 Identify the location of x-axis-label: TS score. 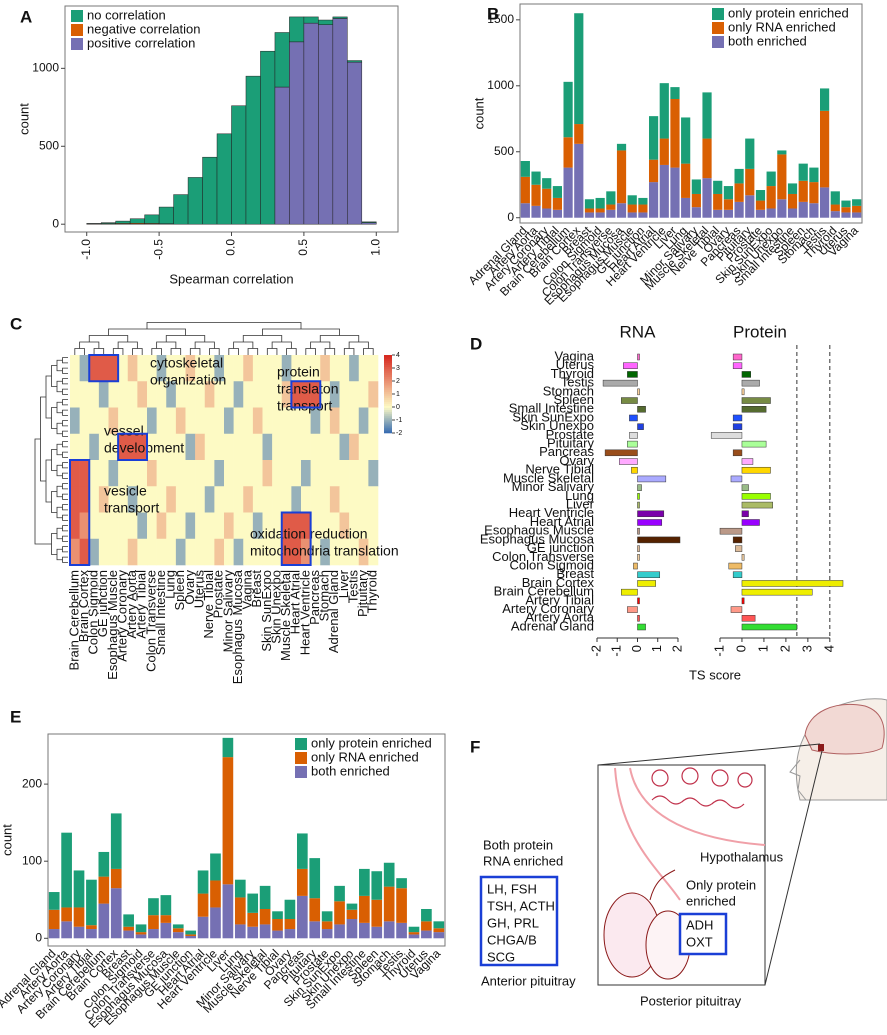
(715, 674).